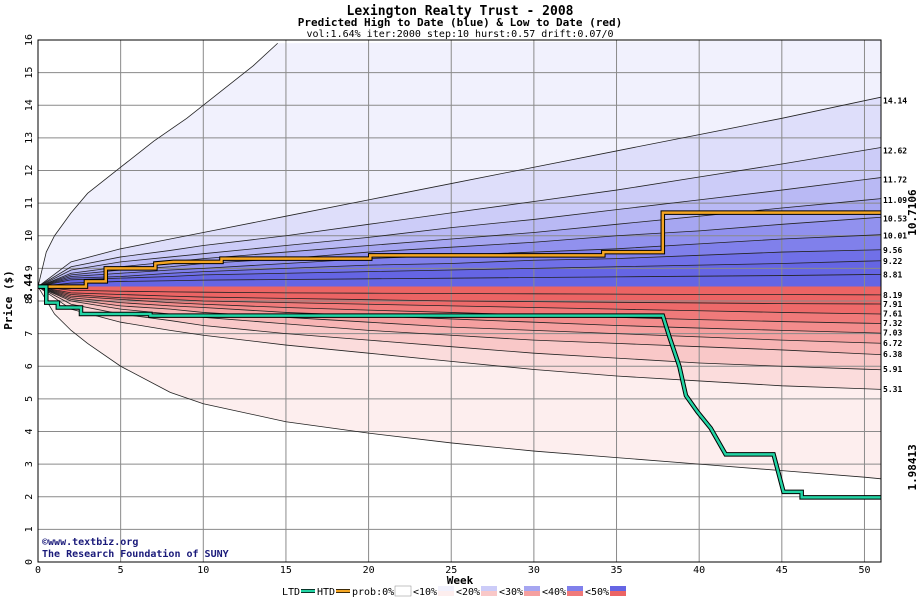  Describe the element at coordinates (460, 580) in the screenshot. I see `x-axis-label: Week` at that location.